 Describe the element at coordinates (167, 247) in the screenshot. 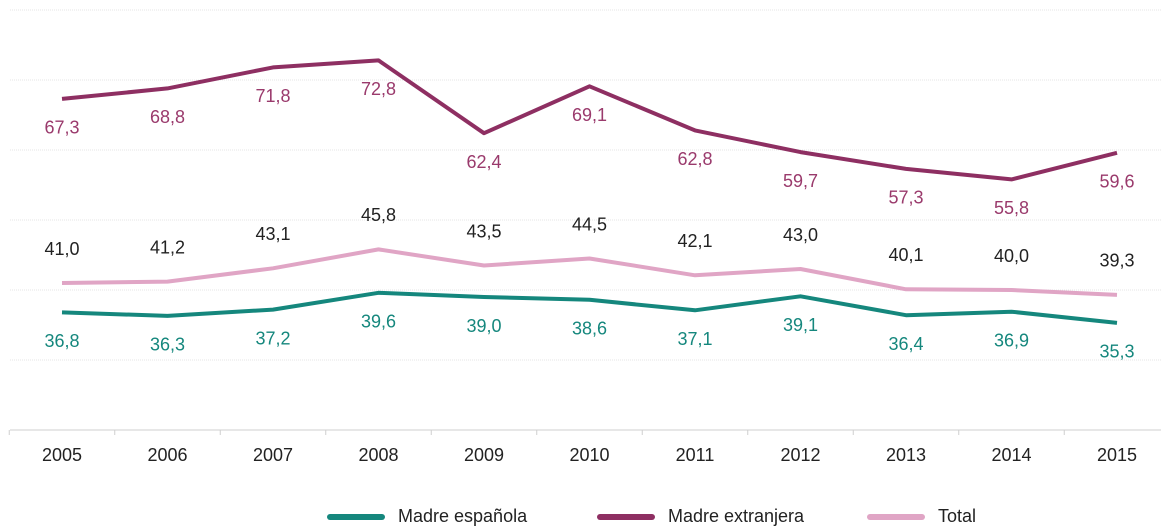

I see `value-label: 41,2` at that location.